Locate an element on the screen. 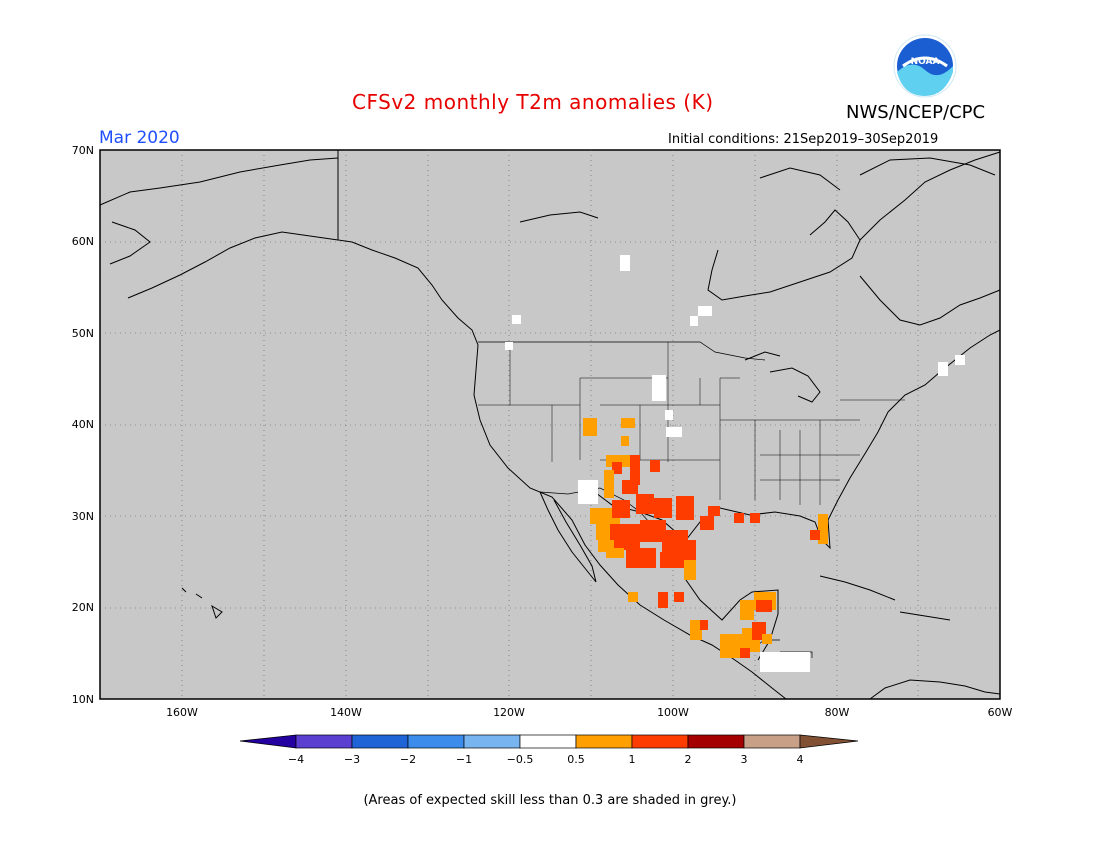 The image size is (1100, 850). lat-axis-labels: 70N 60N 50N 40N 30N 20N 10N is located at coordinates (83, 425).